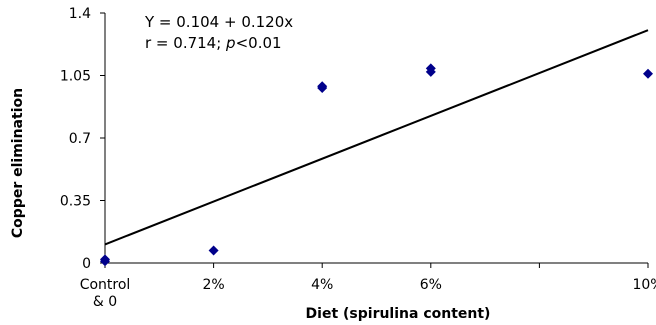  I want to click on x-tick-label-2: 4%, so click(322, 285).